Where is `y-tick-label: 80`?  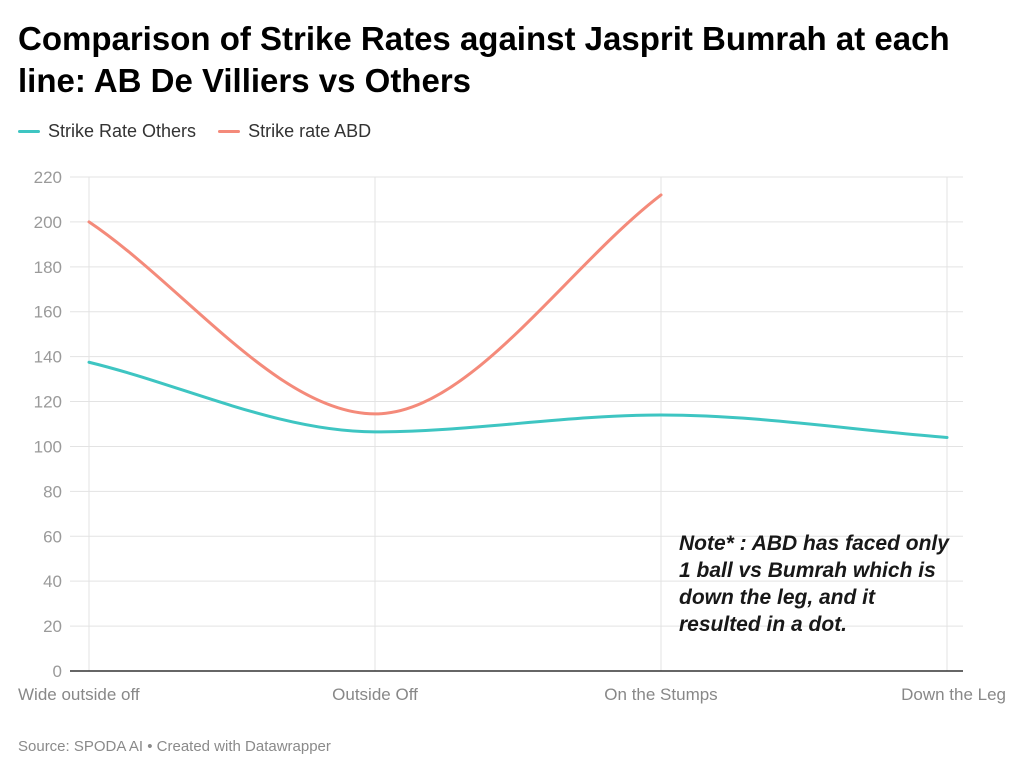
y-tick-label: 80 is located at coordinates (52, 491).